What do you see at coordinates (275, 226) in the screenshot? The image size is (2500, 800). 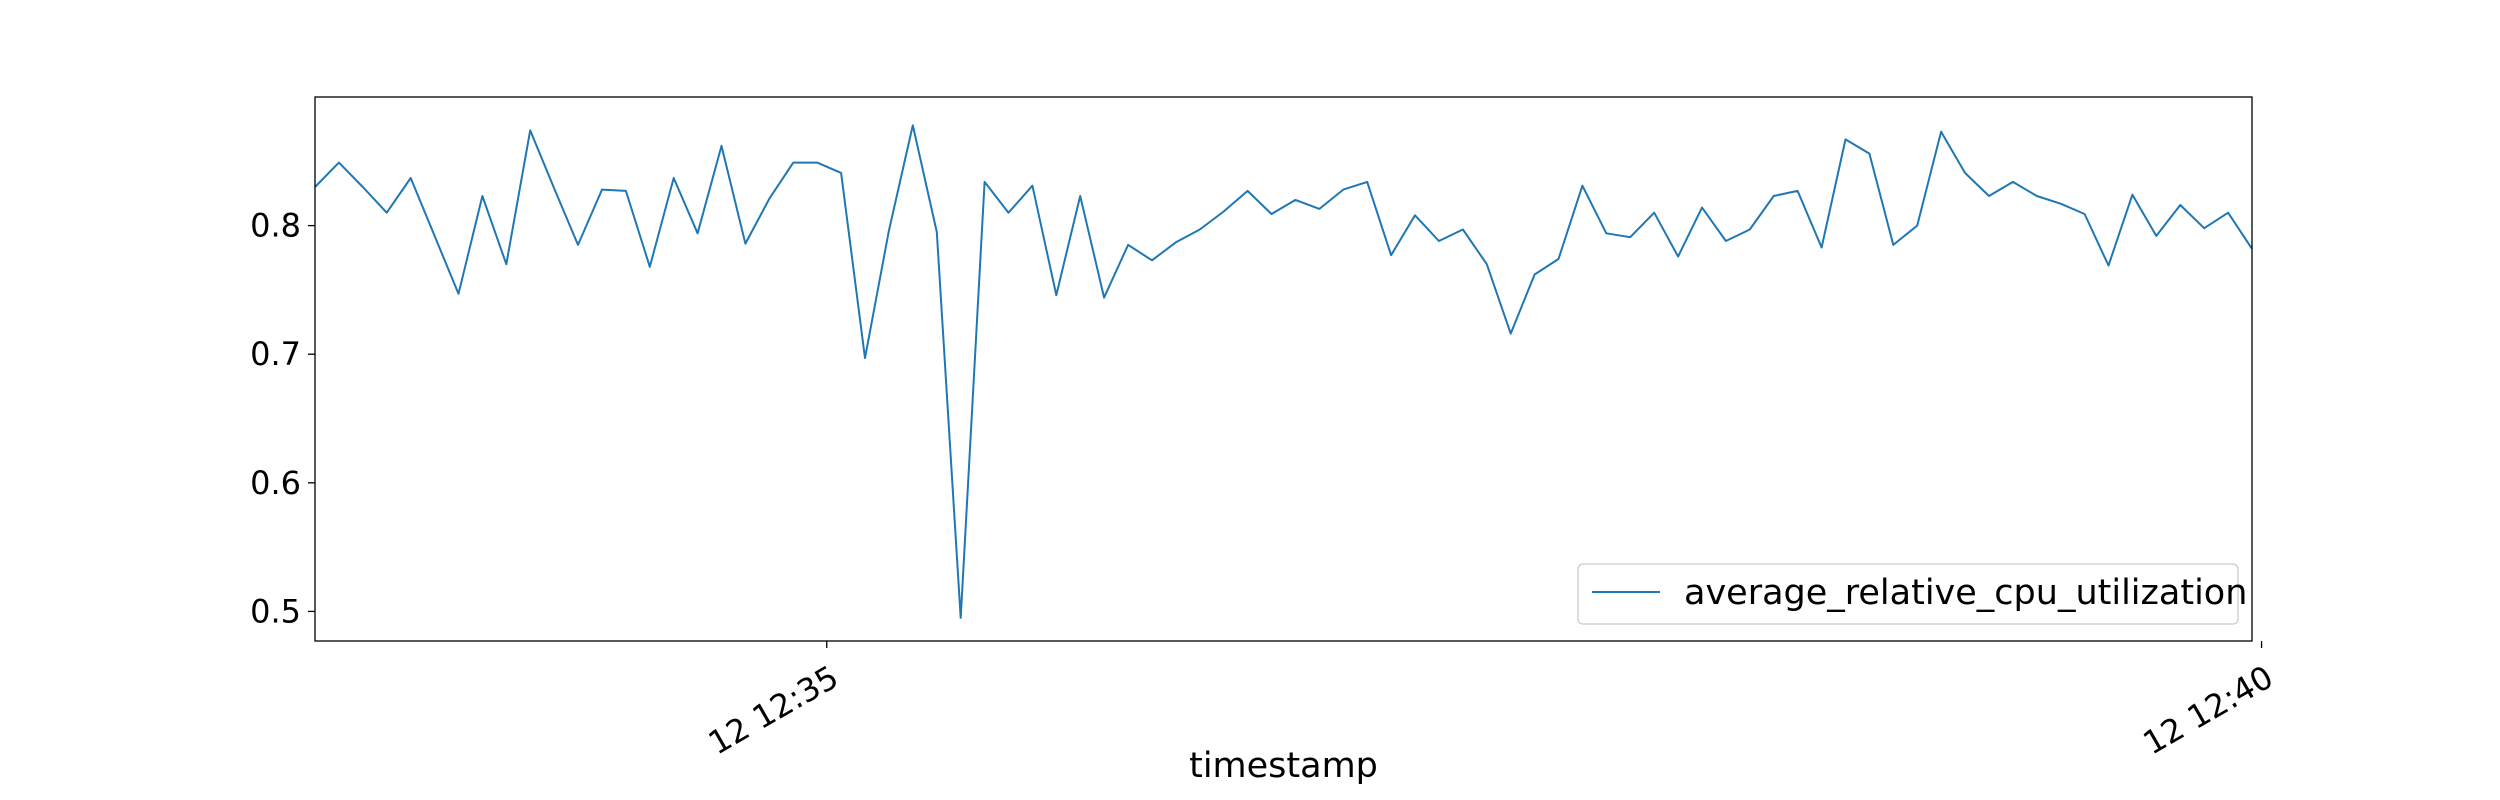 I see `y-tick-label: 0.8` at bounding box center [275, 226].